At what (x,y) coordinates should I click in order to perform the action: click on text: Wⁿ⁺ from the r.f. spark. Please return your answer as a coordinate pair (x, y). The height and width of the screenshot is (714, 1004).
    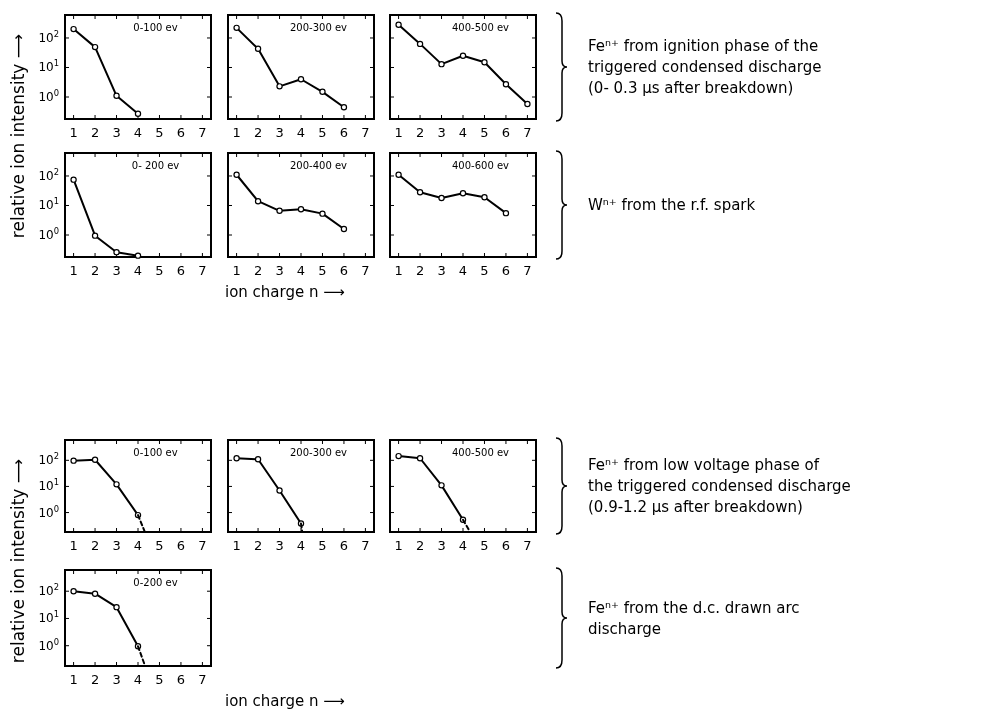
    Looking at the image, I should click on (672, 205).